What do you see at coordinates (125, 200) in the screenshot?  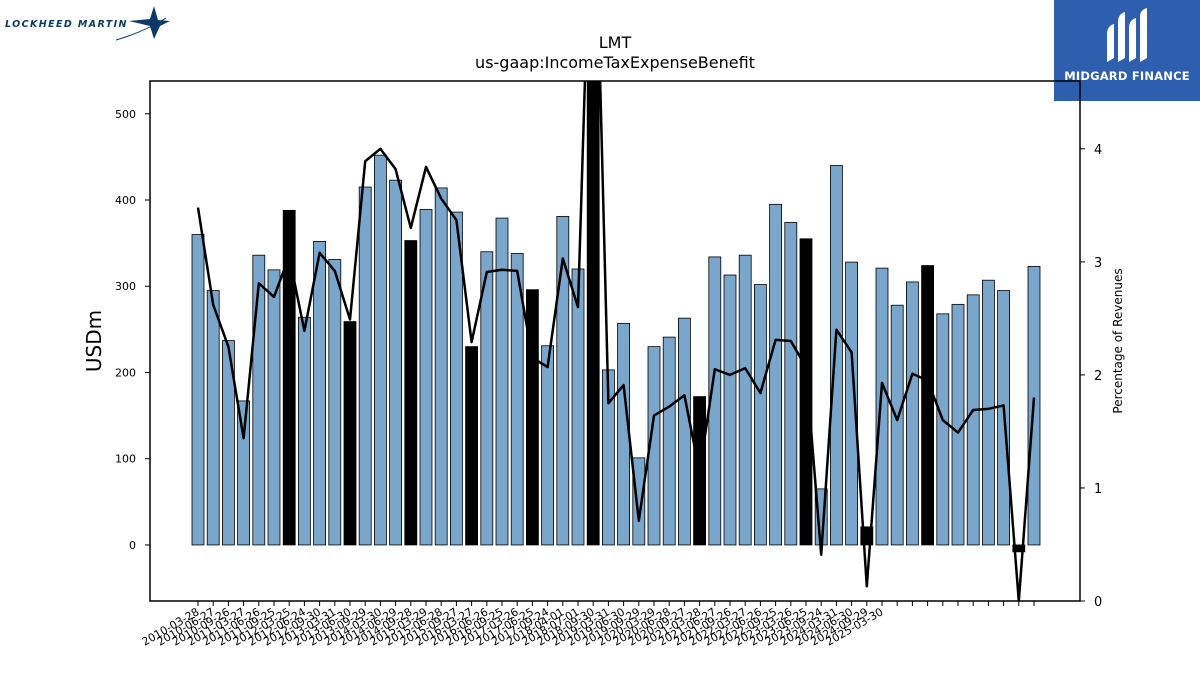 I see `y-tick-label-400: 400` at bounding box center [125, 200].